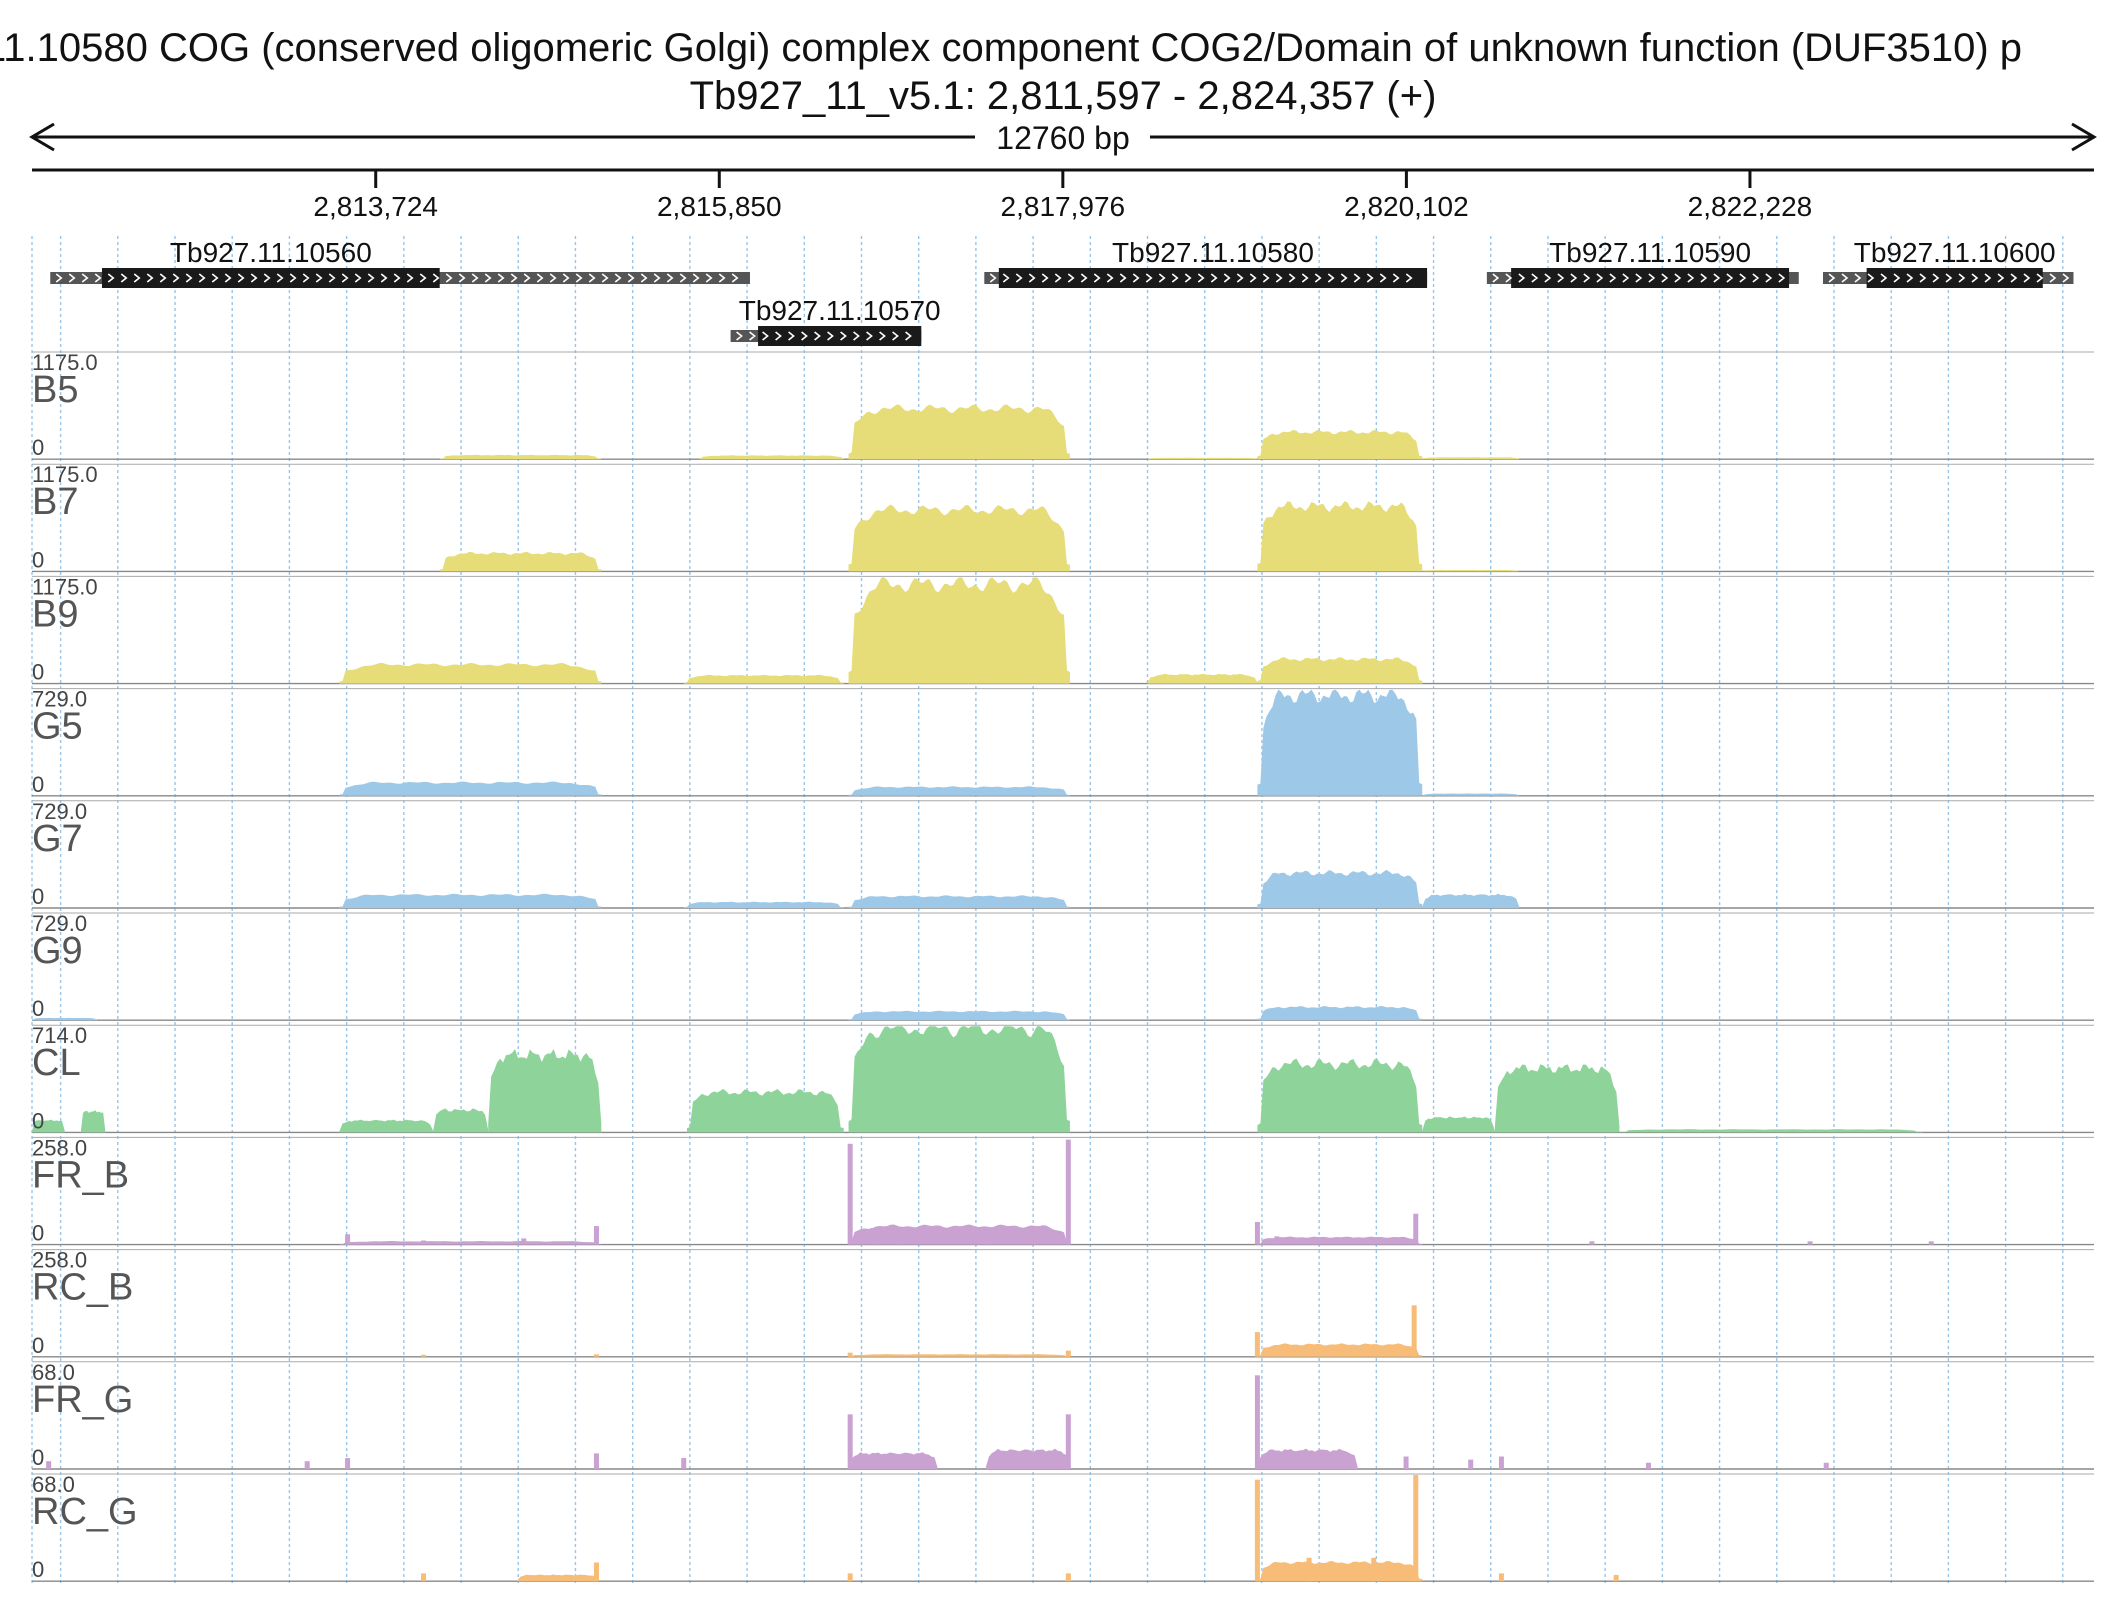  I want to click on gene-label: Tb927.11.10580, so click(1213, 252).